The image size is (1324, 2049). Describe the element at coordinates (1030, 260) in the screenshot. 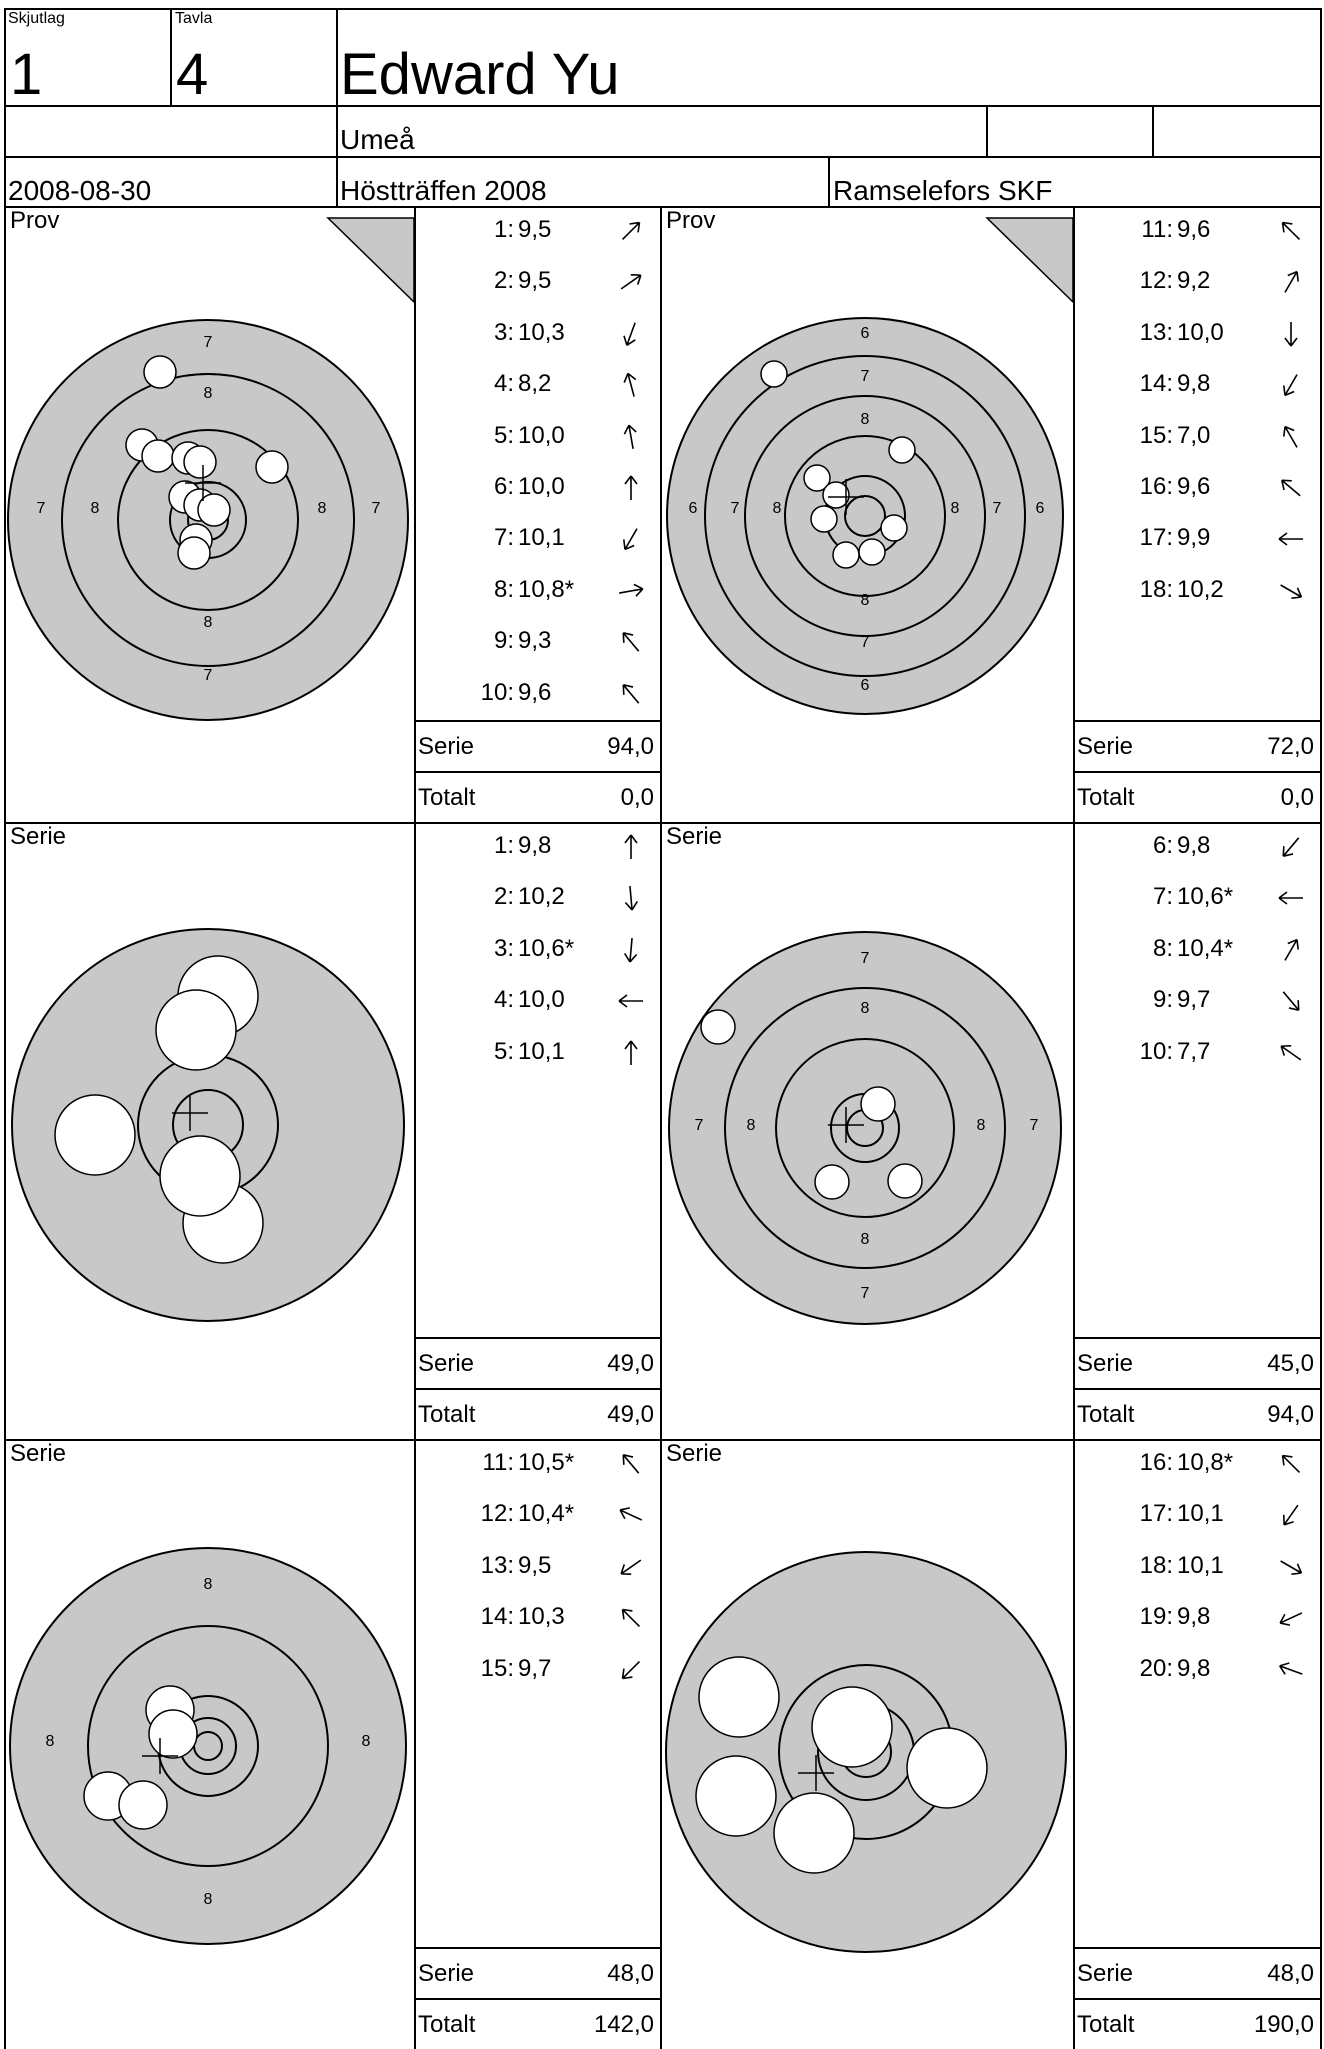

I see `corner-triangle` at that location.